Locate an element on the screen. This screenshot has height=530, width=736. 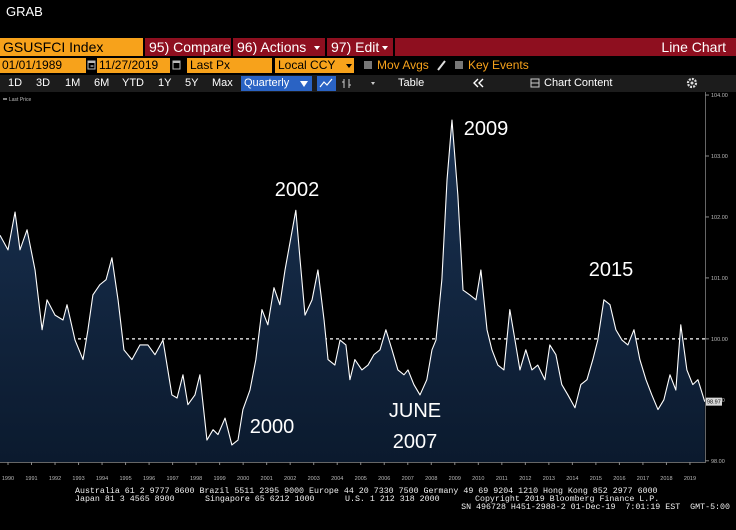
mov-avgs-option: Mov Avgs is located at coordinates (403, 65).